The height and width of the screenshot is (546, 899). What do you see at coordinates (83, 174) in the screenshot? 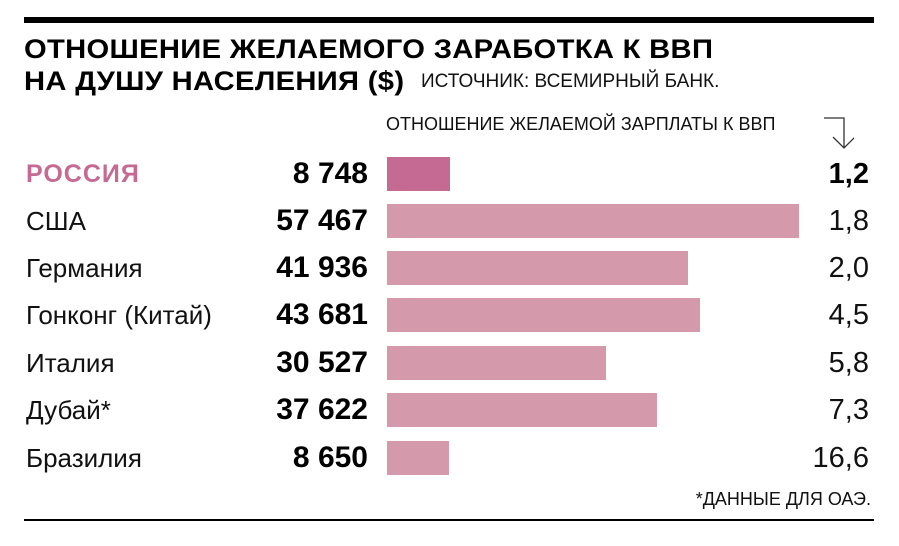
I see `country-label: РОССИЯ` at bounding box center [83, 174].